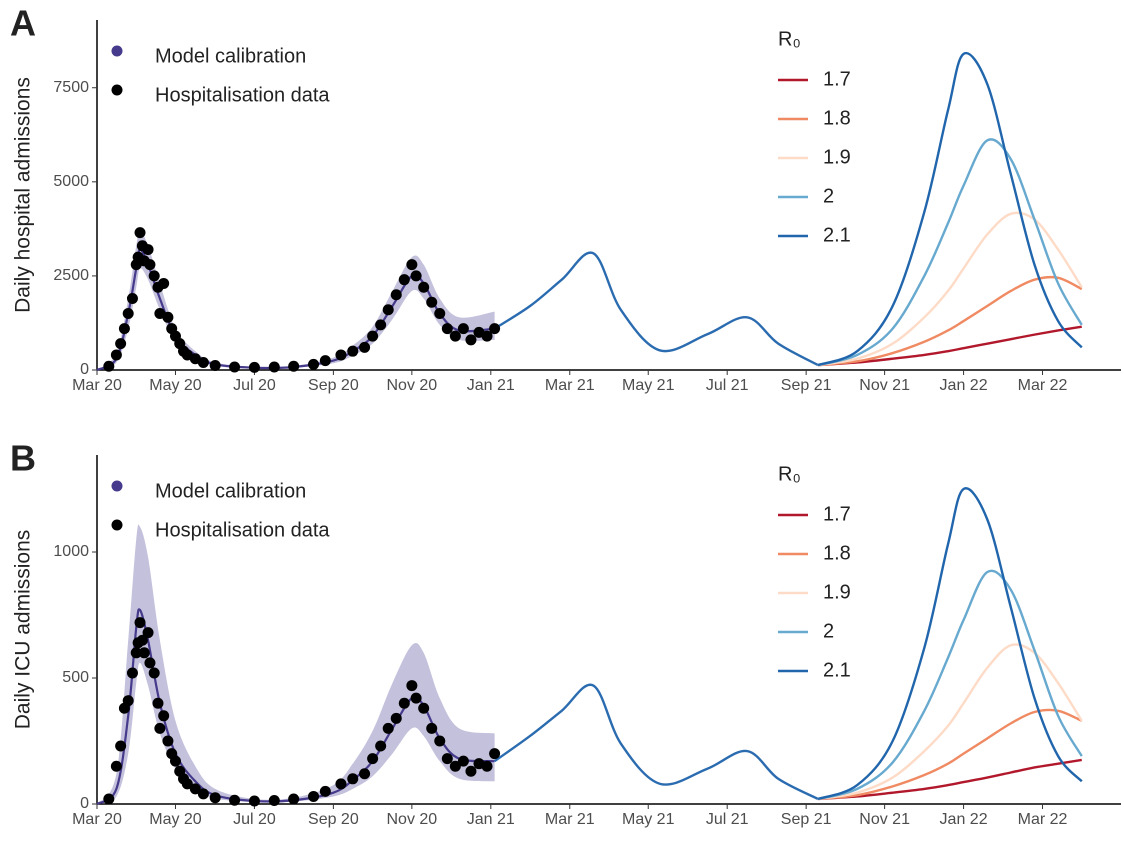  What do you see at coordinates (75, 677) in the screenshot?
I see `y-tick-label: 500` at bounding box center [75, 677].